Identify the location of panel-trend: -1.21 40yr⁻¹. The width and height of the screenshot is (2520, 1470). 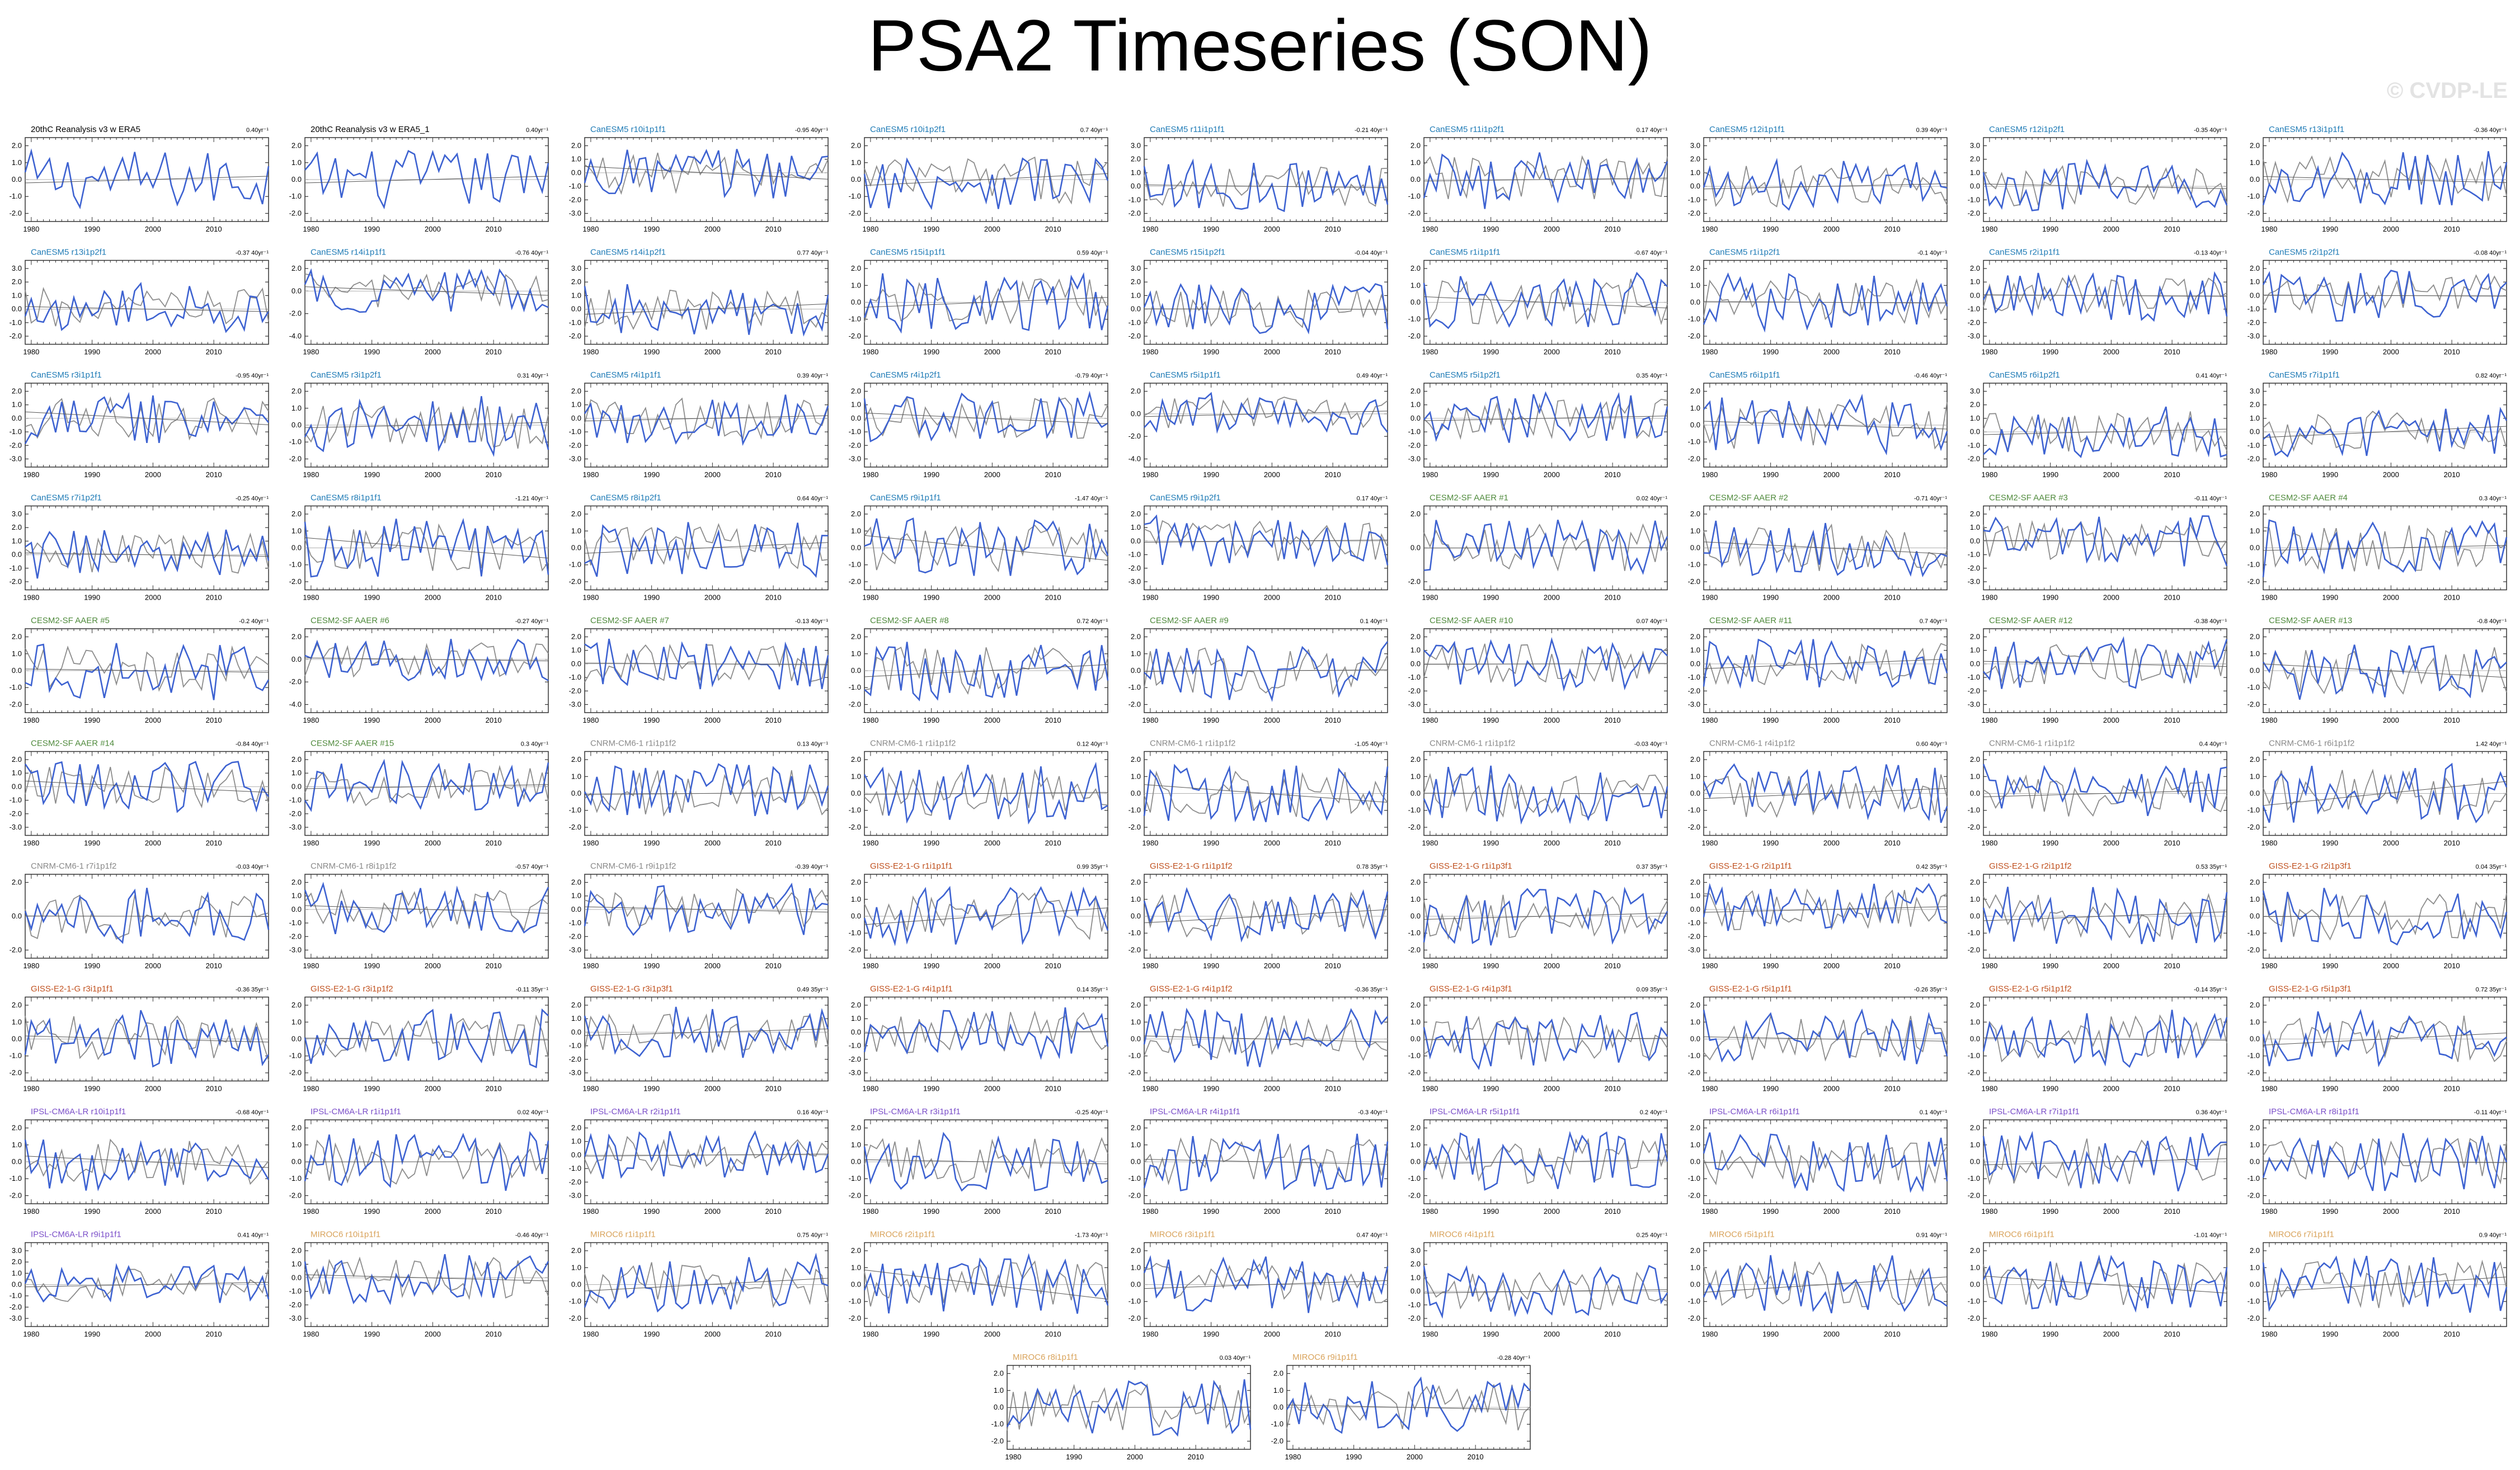
(531, 499).